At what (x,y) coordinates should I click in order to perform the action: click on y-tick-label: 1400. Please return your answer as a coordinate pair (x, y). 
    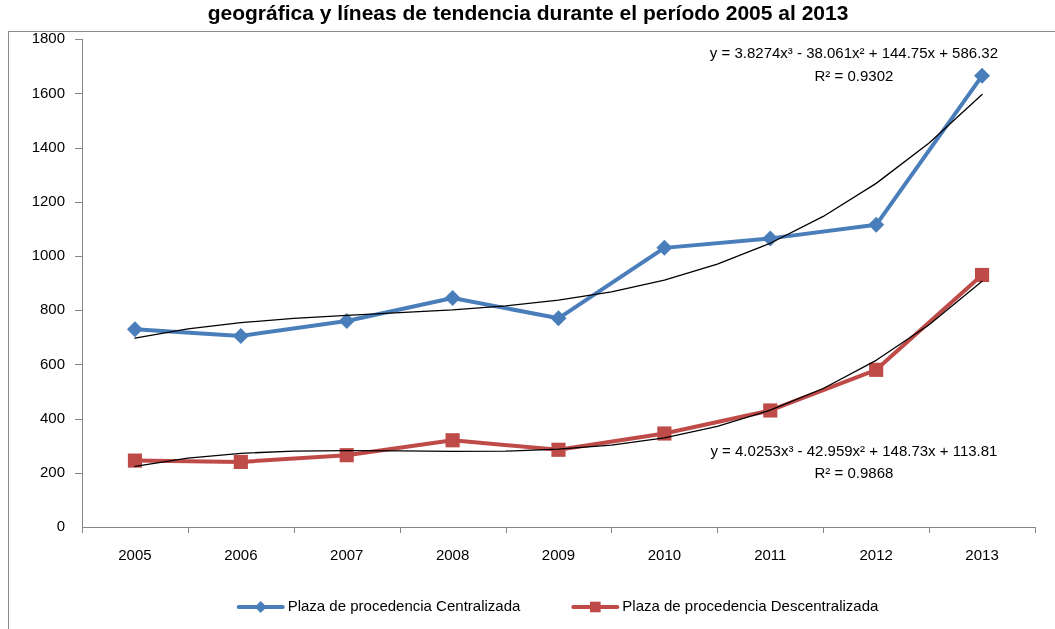
    Looking at the image, I should click on (48, 146).